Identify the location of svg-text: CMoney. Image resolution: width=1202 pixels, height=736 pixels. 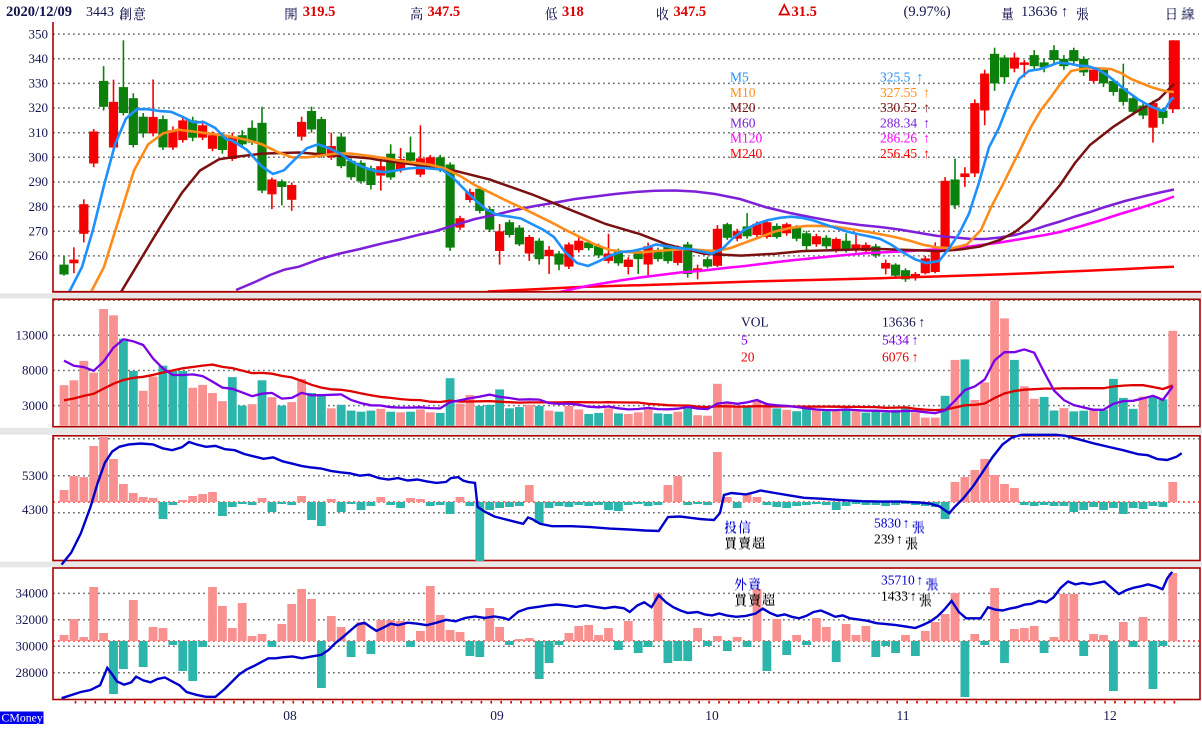
(22, 717).